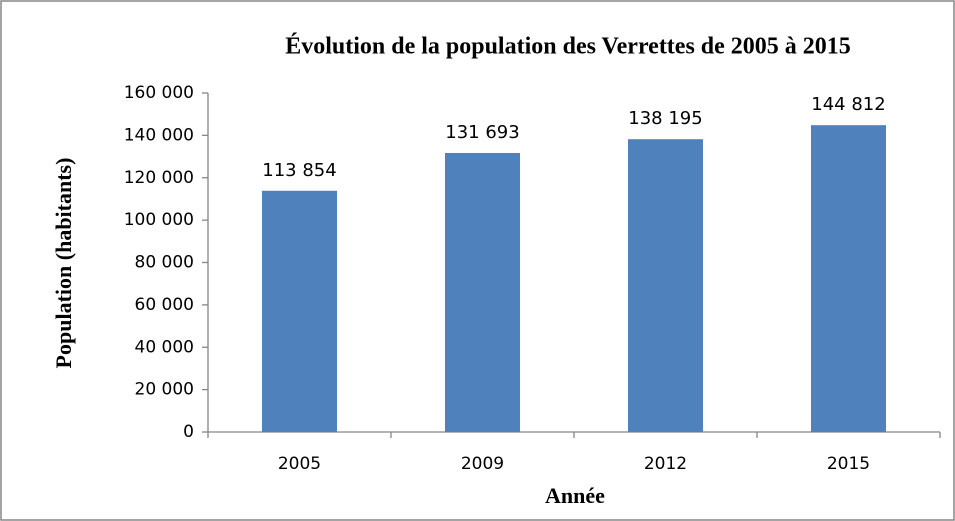 The width and height of the screenshot is (955, 521). Describe the element at coordinates (575, 495) in the screenshot. I see `x-axis-label: Année` at that location.